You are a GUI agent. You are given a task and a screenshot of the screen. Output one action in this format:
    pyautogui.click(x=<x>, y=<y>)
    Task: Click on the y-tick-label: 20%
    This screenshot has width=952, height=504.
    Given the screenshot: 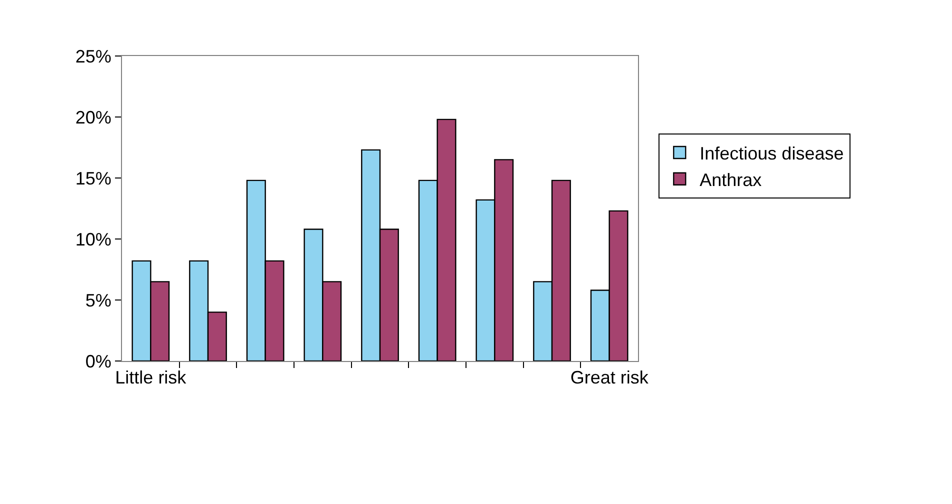 What is the action you would take?
    pyautogui.click(x=93, y=117)
    